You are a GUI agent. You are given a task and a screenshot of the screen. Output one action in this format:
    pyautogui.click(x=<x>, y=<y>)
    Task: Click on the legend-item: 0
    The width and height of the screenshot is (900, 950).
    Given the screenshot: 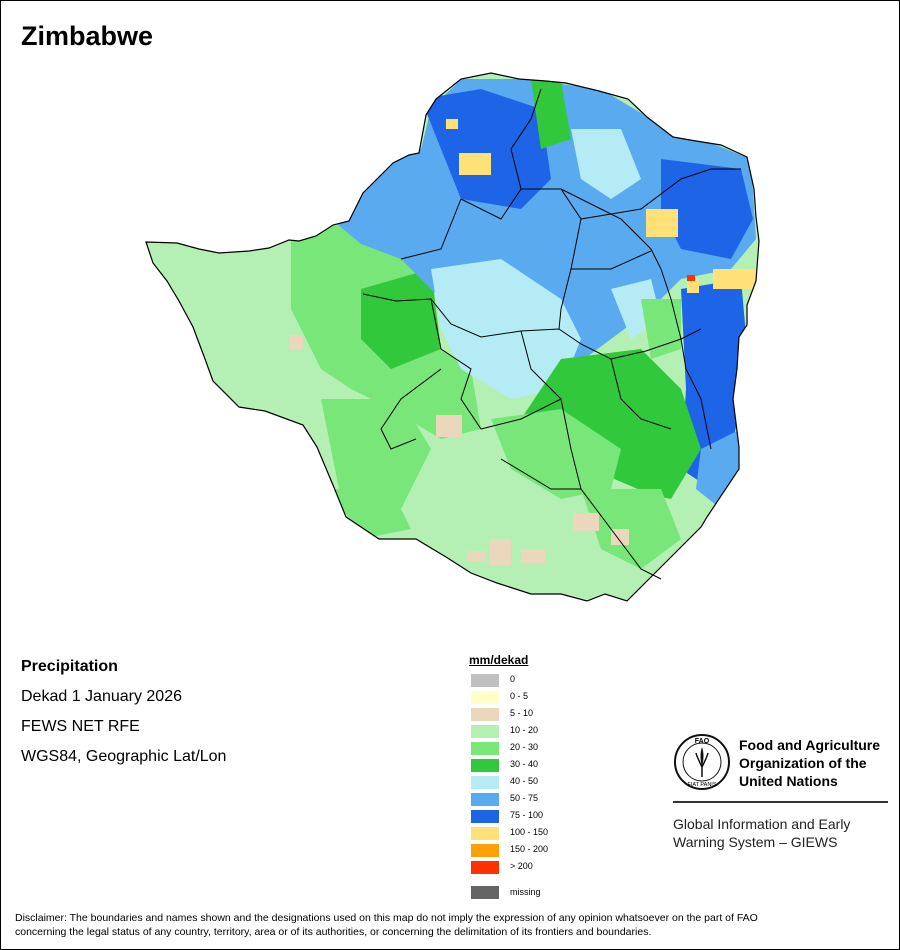 What is the action you would take?
    pyautogui.click(x=554, y=681)
    